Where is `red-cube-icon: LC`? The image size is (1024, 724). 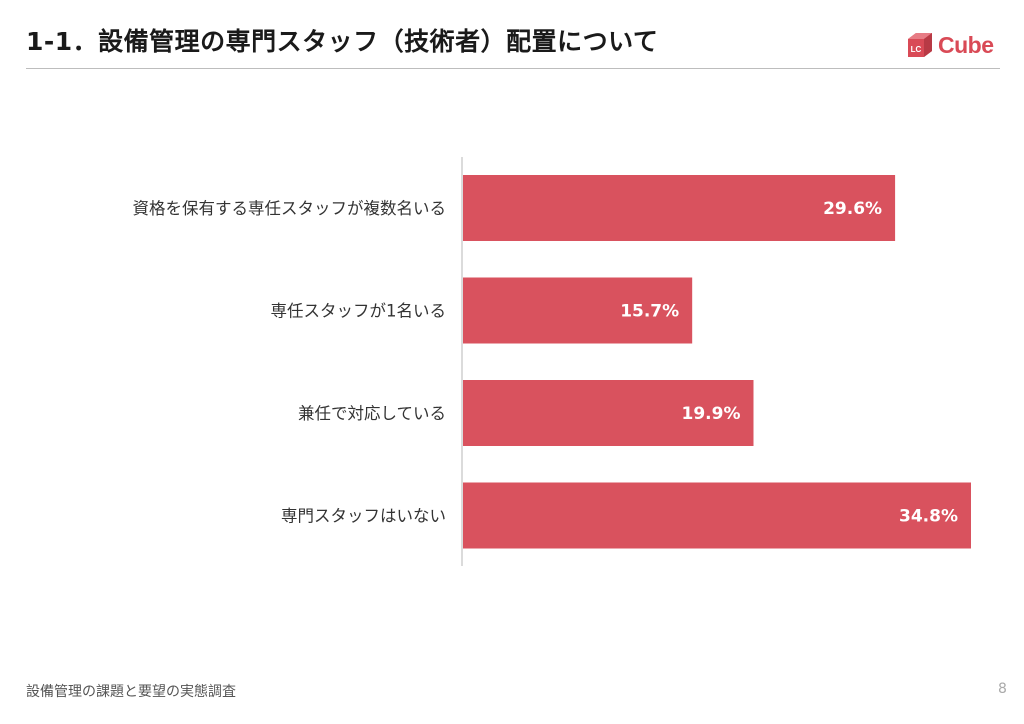 red-cube-icon: LC is located at coordinates (920, 45).